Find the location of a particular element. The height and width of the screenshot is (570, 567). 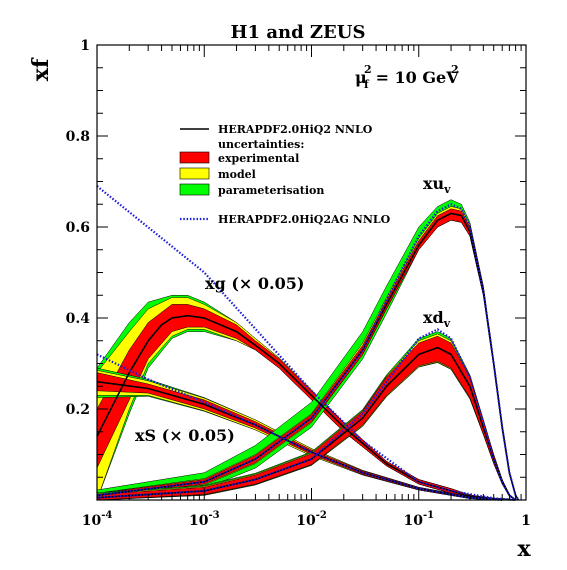

x-tick-label: 10⁻⁴ is located at coordinates (97, 519).